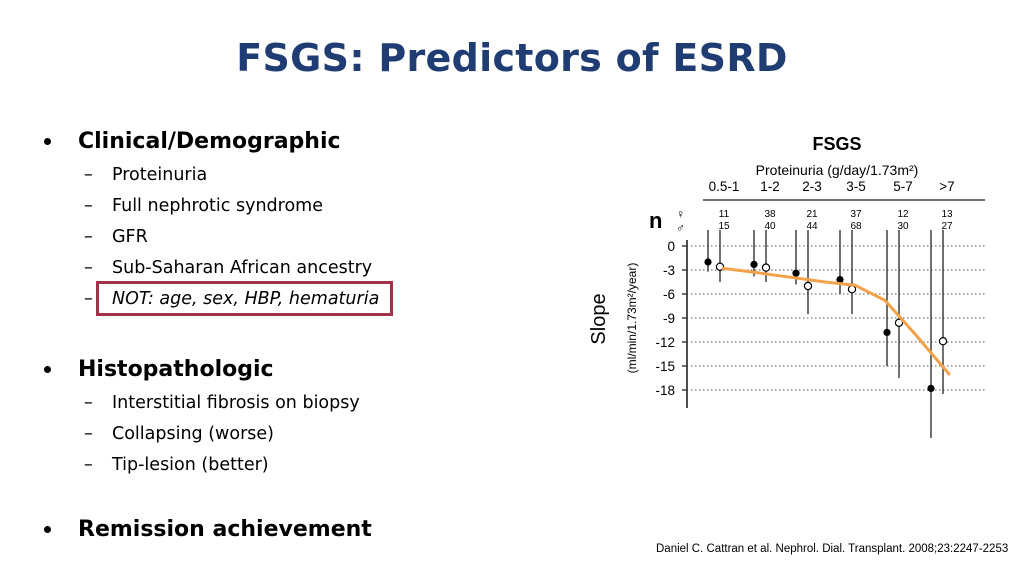 This screenshot has width=1024, height=570. I want to click on n-male-count: 44, so click(812, 226).